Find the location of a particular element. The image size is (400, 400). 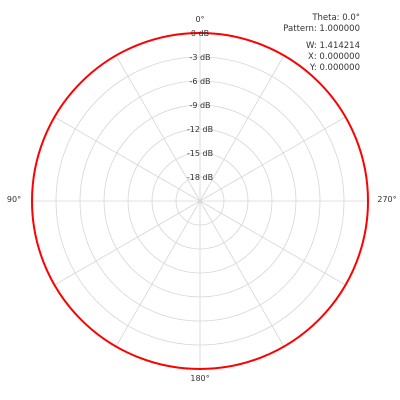

radial-tick-label: -3 dB is located at coordinates (199, 57).